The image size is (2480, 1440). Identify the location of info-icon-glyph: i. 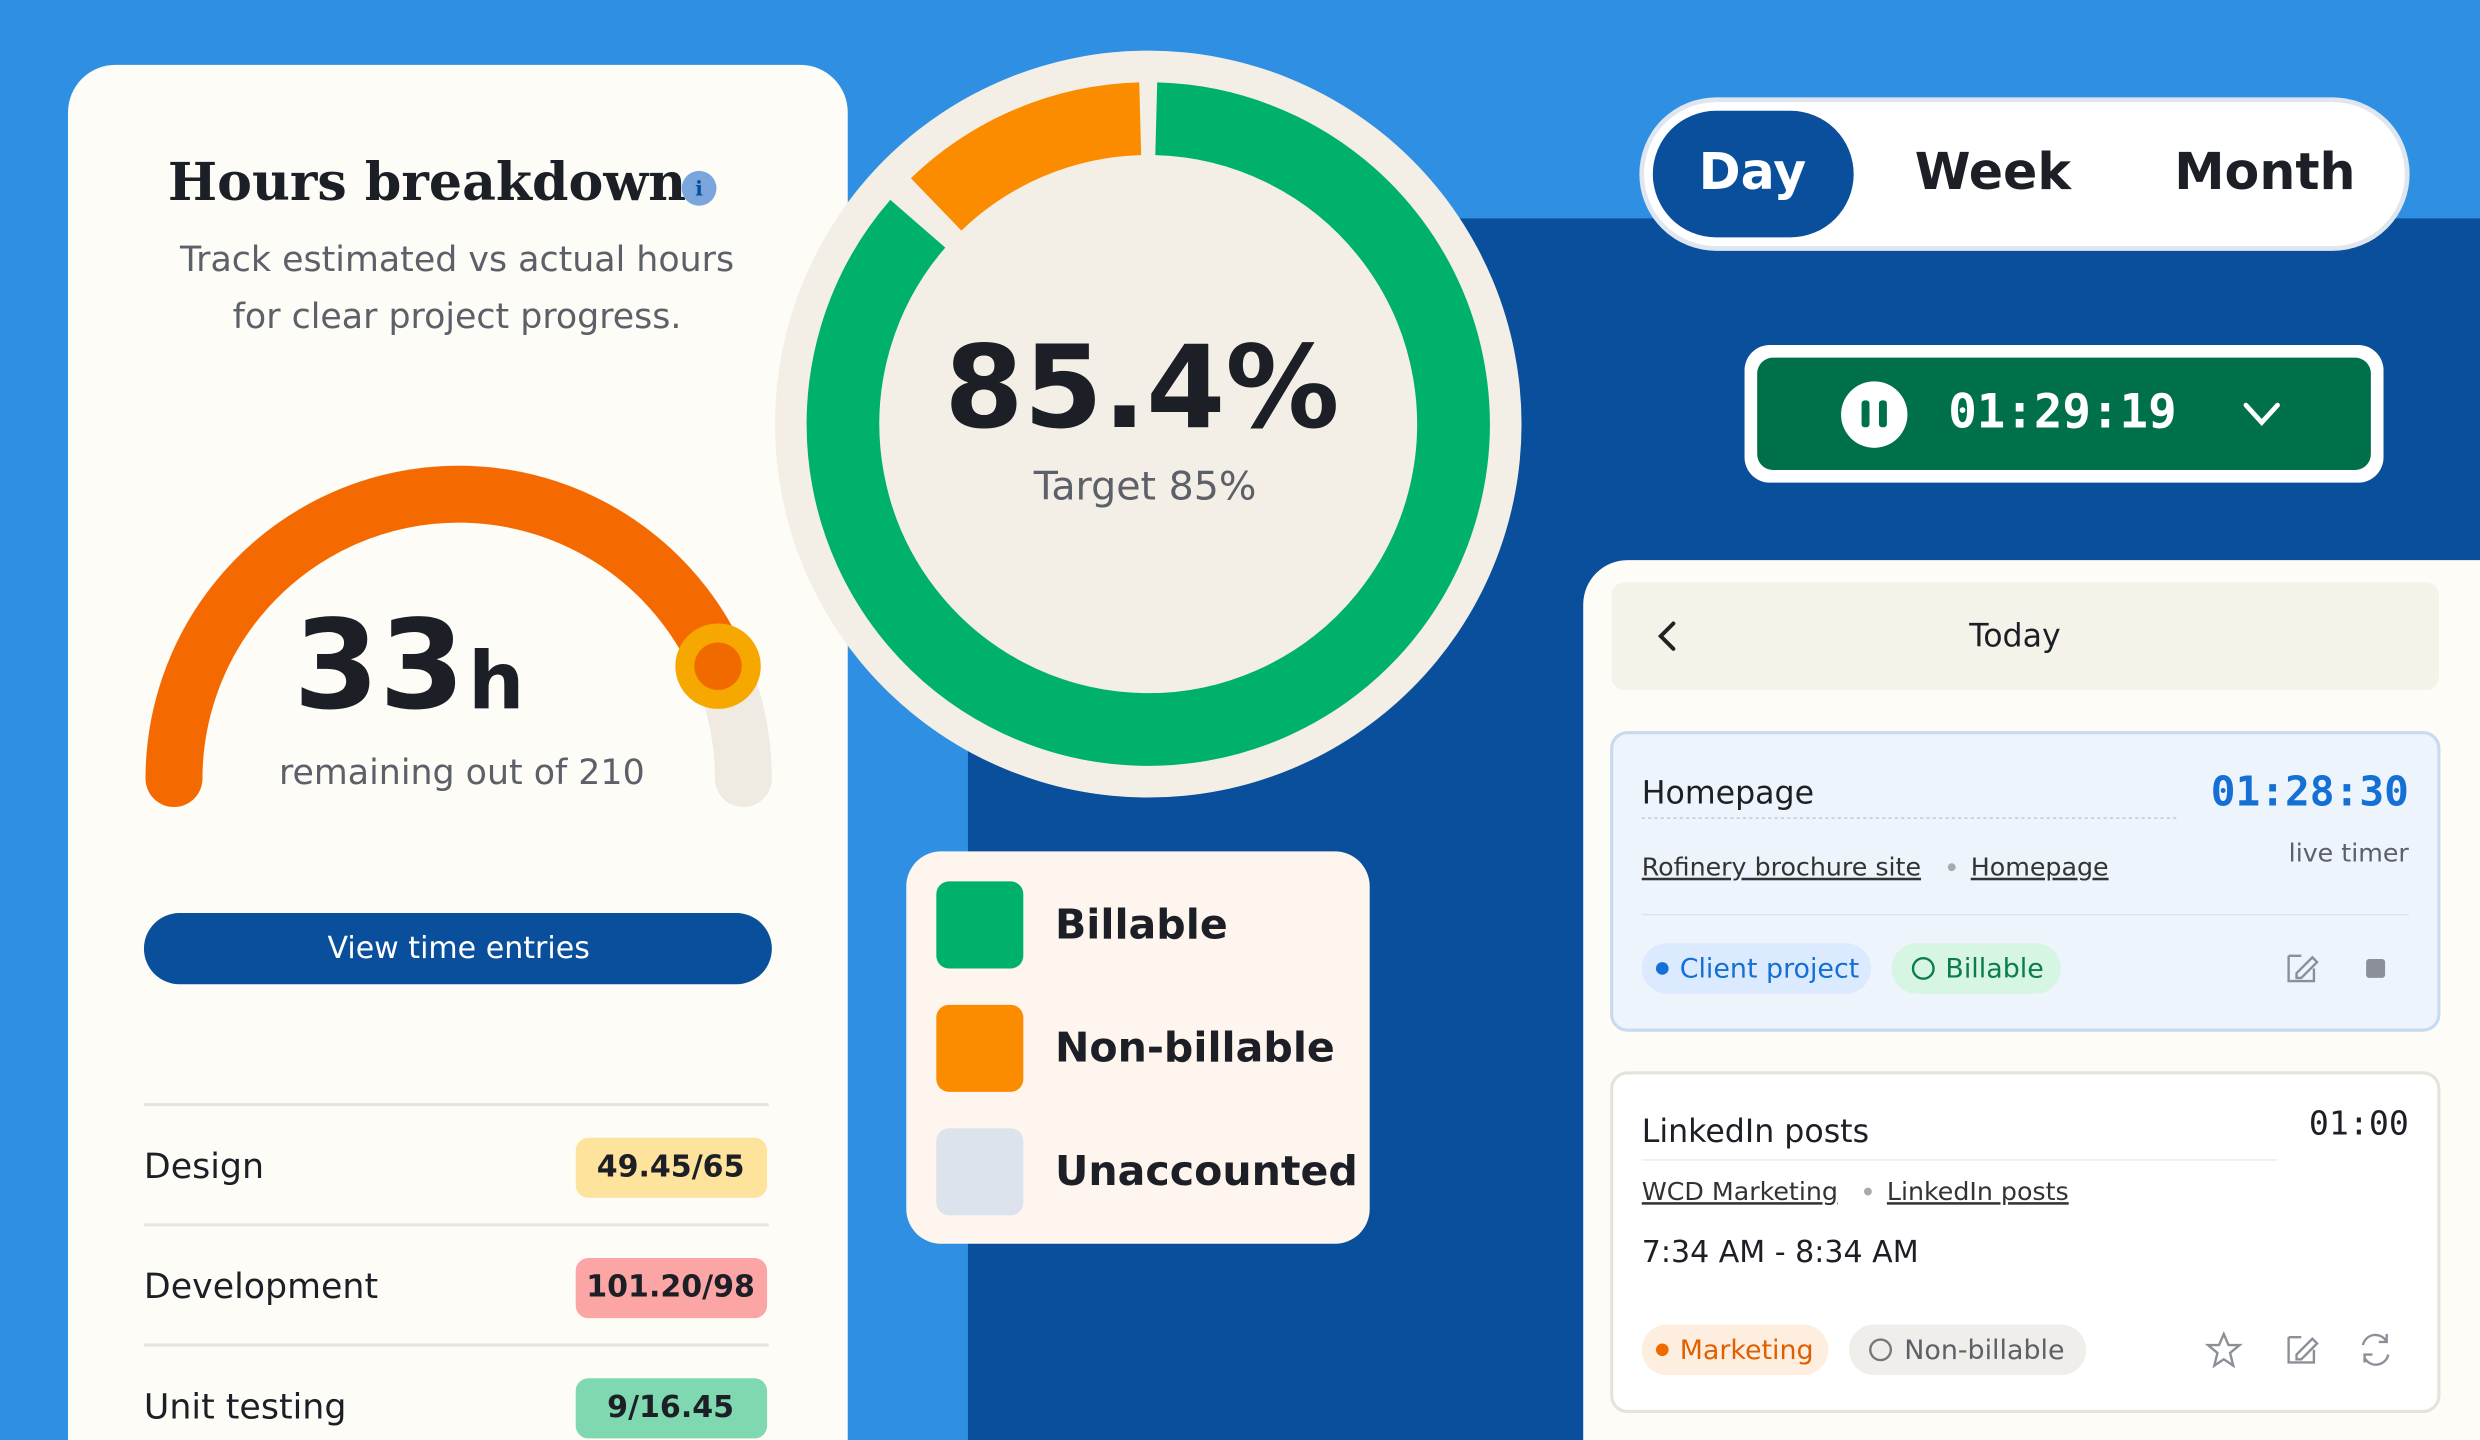
(699, 188).